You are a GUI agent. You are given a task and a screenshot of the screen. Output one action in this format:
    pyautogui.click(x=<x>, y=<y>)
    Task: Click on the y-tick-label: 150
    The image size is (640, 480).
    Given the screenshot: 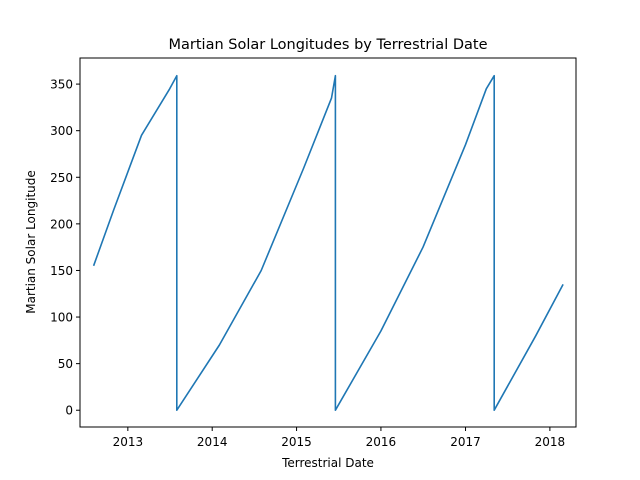 What is the action you would take?
    pyautogui.click(x=61, y=271)
    